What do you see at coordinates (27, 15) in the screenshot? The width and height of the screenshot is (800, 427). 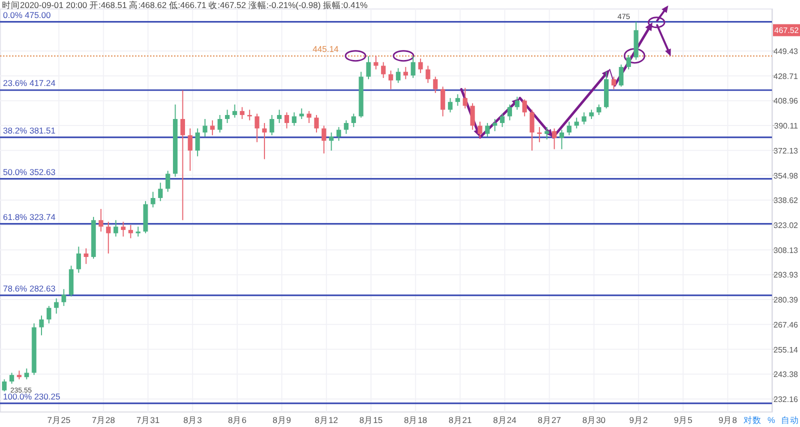 I see `ref-line-label: 0.0% 475.00` at bounding box center [27, 15].